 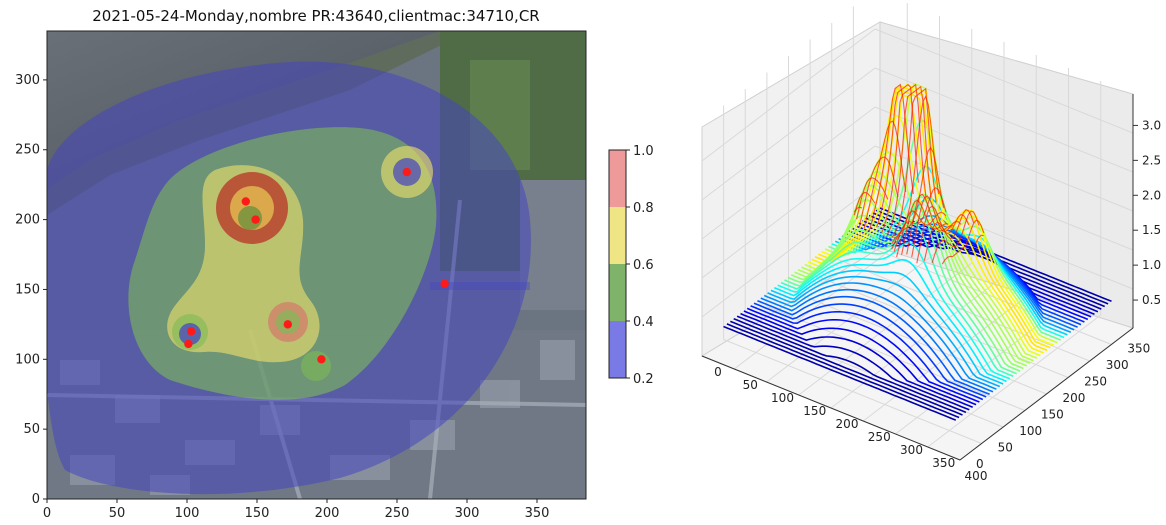 What do you see at coordinates (27, 220) in the screenshot?
I see `y-tick-label: 200` at bounding box center [27, 220].